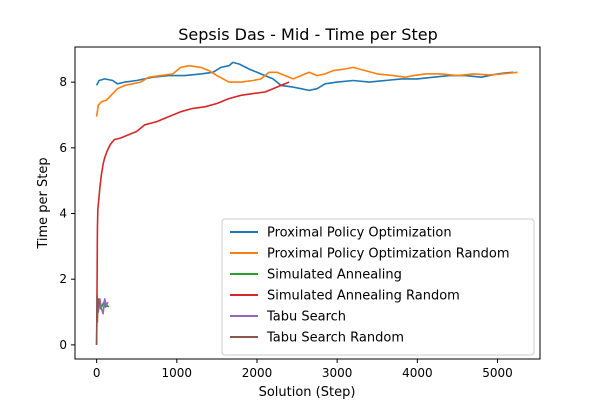  I want to click on y-tick-label: 8, so click(63, 82).